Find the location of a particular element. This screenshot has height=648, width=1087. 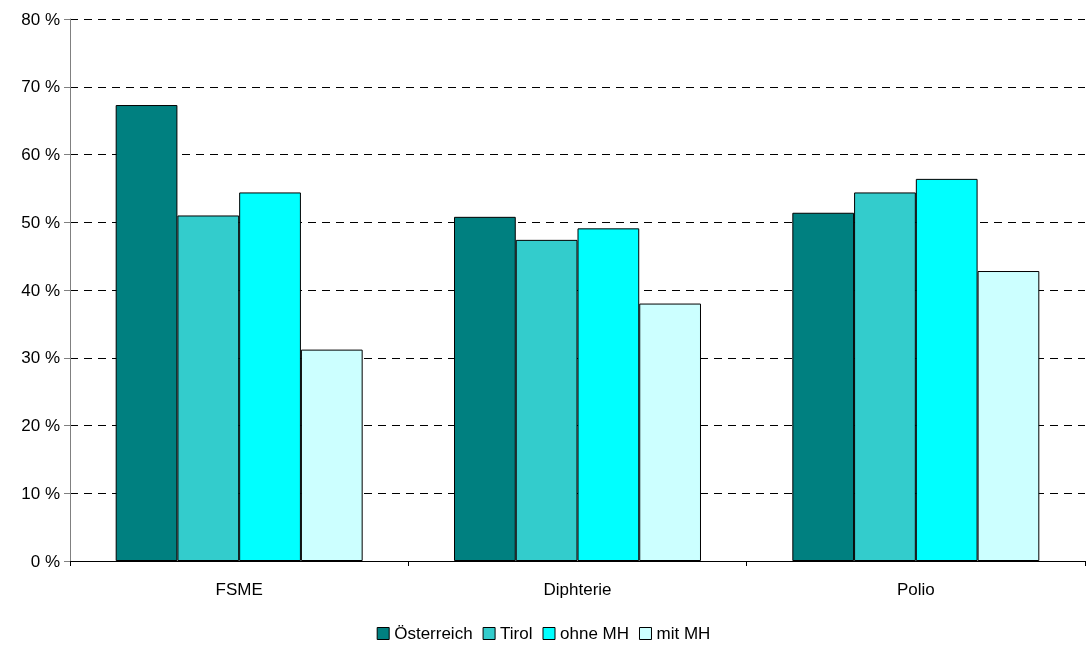

x-tick-label: Diphterie is located at coordinates (577, 589).